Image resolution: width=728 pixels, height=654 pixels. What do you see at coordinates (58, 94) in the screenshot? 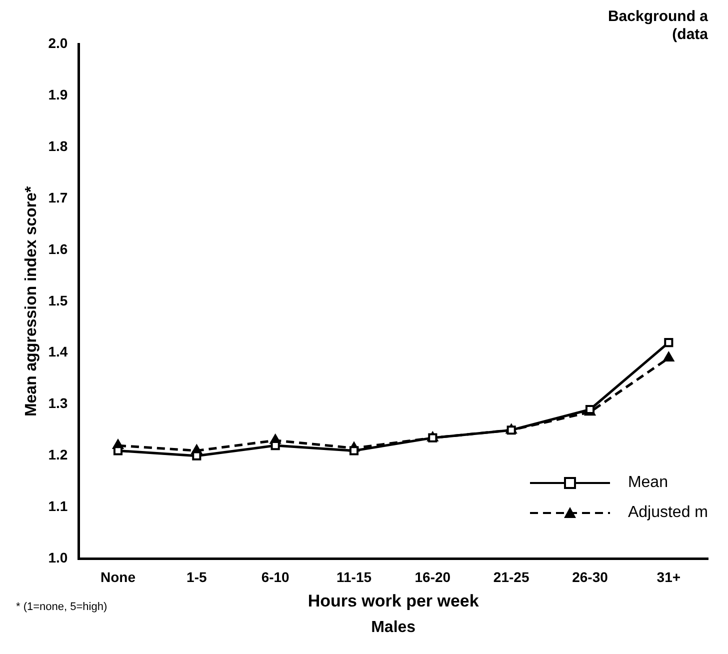
I see `y-tick-label: 1.9` at bounding box center [58, 94].